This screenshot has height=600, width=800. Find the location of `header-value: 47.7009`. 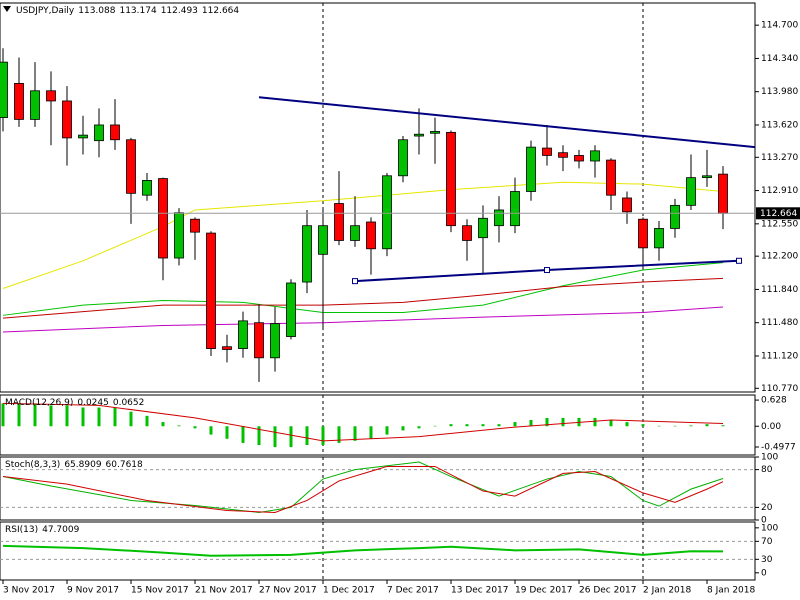

header-value: 47.7009 is located at coordinates (60, 530).